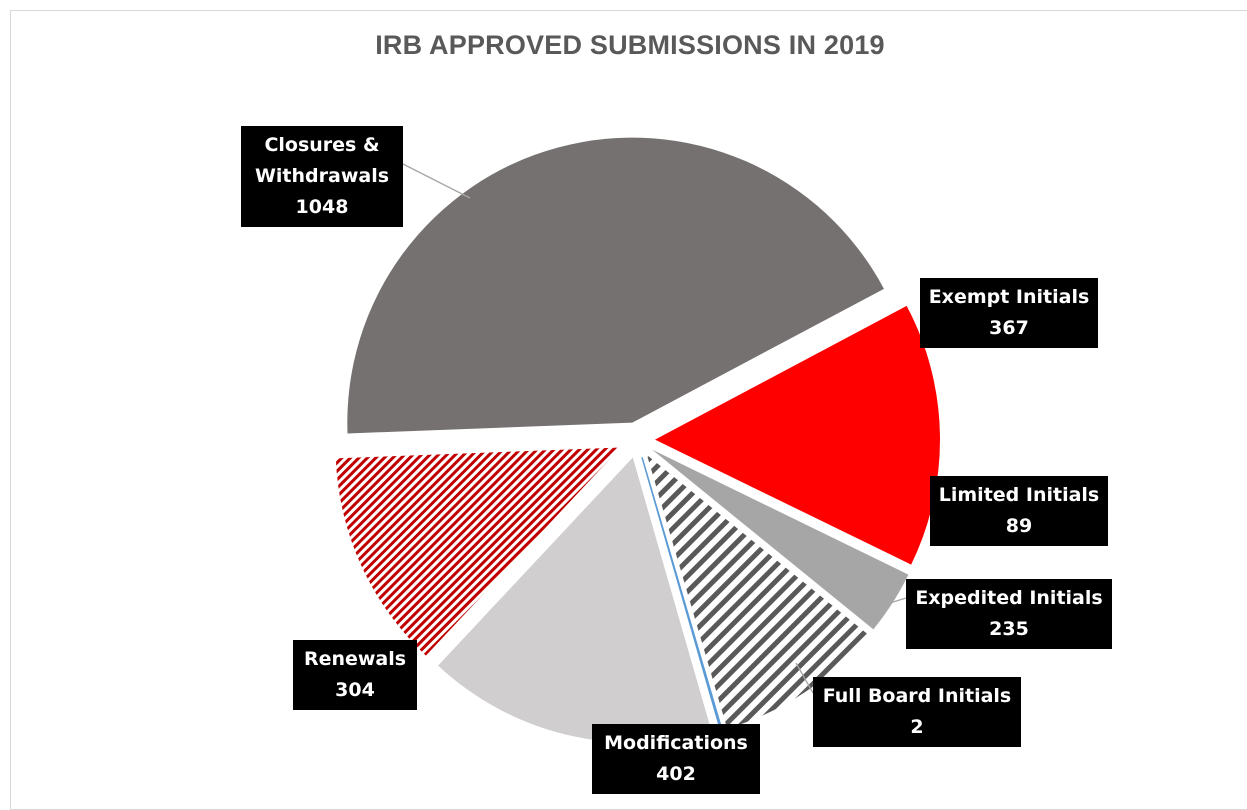 Image resolution: width=1247 pixels, height=810 pixels. Describe the element at coordinates (780, 539) in the screenshot. I see `pie-slice-limited-initials` at that location.